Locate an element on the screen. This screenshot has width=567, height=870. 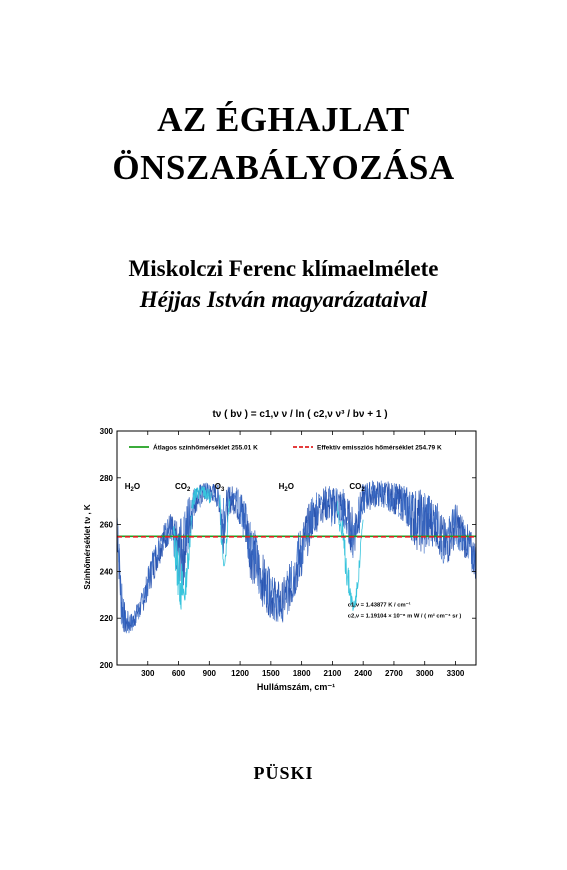
y-tick-label: 220 is located at coordinates (107, 618).